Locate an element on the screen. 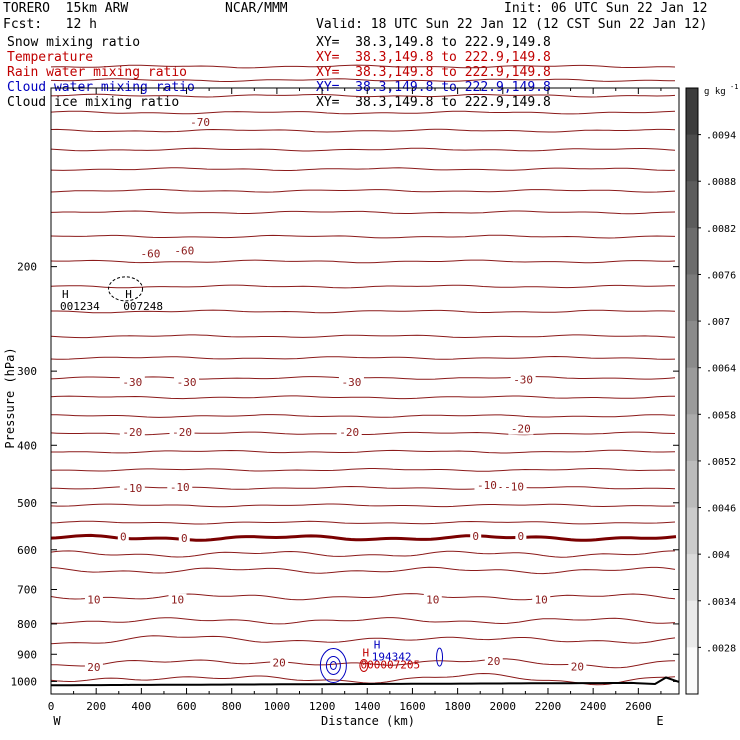 The image size is (740, 740). field-name-cloud-water: Cloud water mixing ratio is located at coordinates (101, 87).